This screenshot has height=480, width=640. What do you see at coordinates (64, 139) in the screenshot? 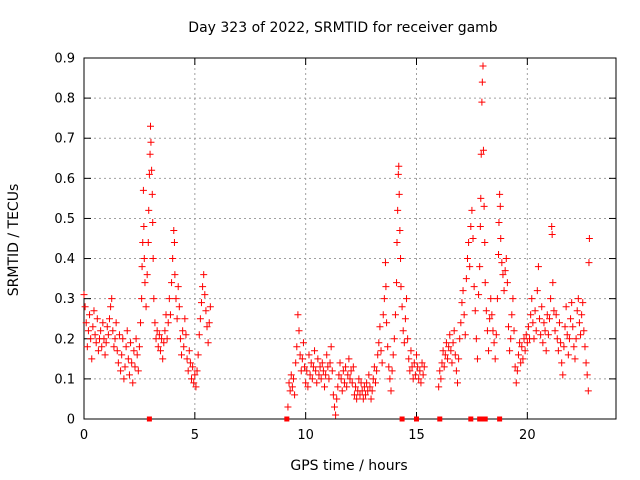
I see `y-tick-label: 0.7` at bounding box center [64, 139].